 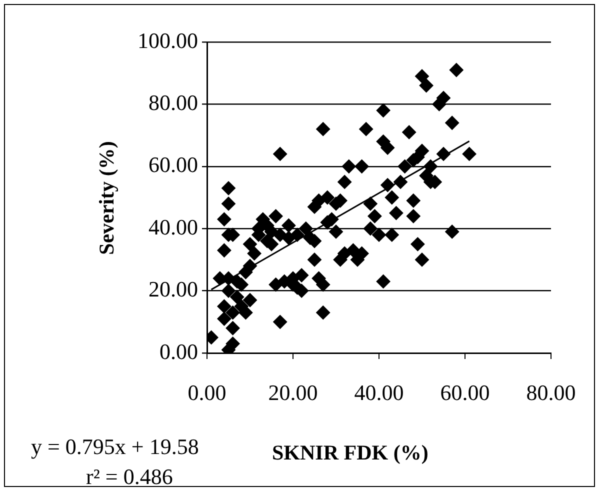 I want to click on x-tick-label: 0.00, so click(x=207, y=392).